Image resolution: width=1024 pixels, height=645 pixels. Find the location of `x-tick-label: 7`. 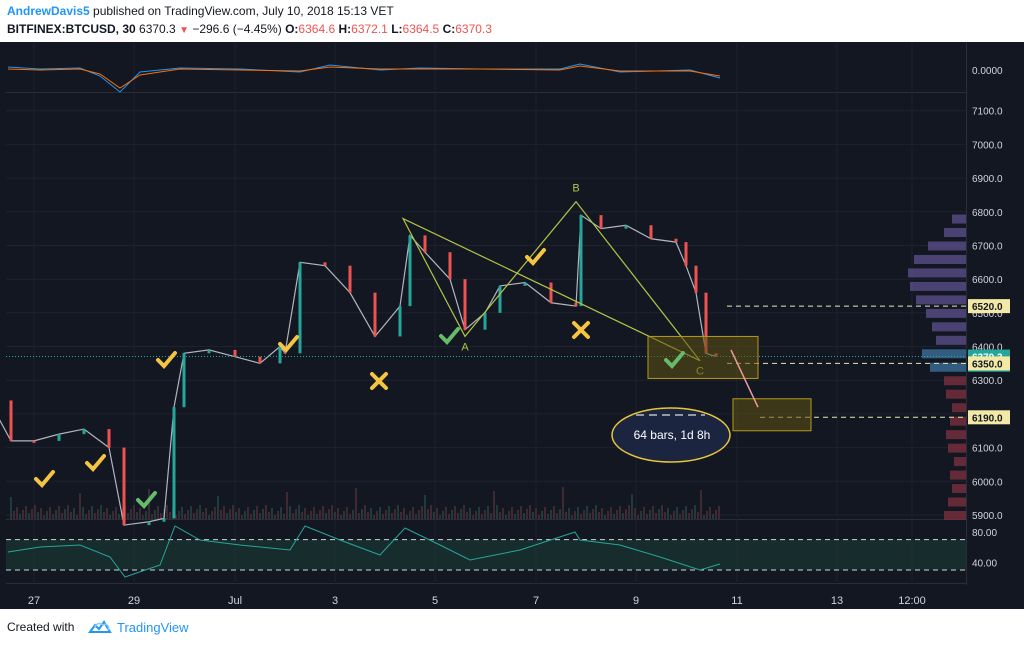

x-tick-label: 7 is located at coordinates (536, 601).